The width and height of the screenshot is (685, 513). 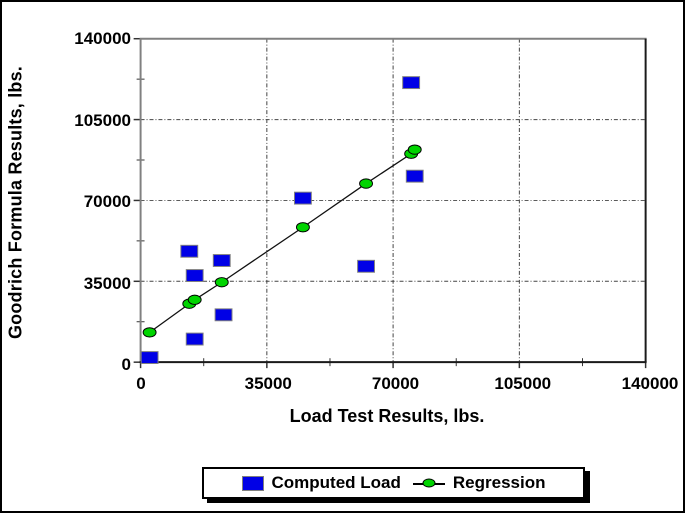 What do you see at coordinates (102, 38) in the screenshot?
I see `y-tick-label: 140000` at bounding box center [102, 38].